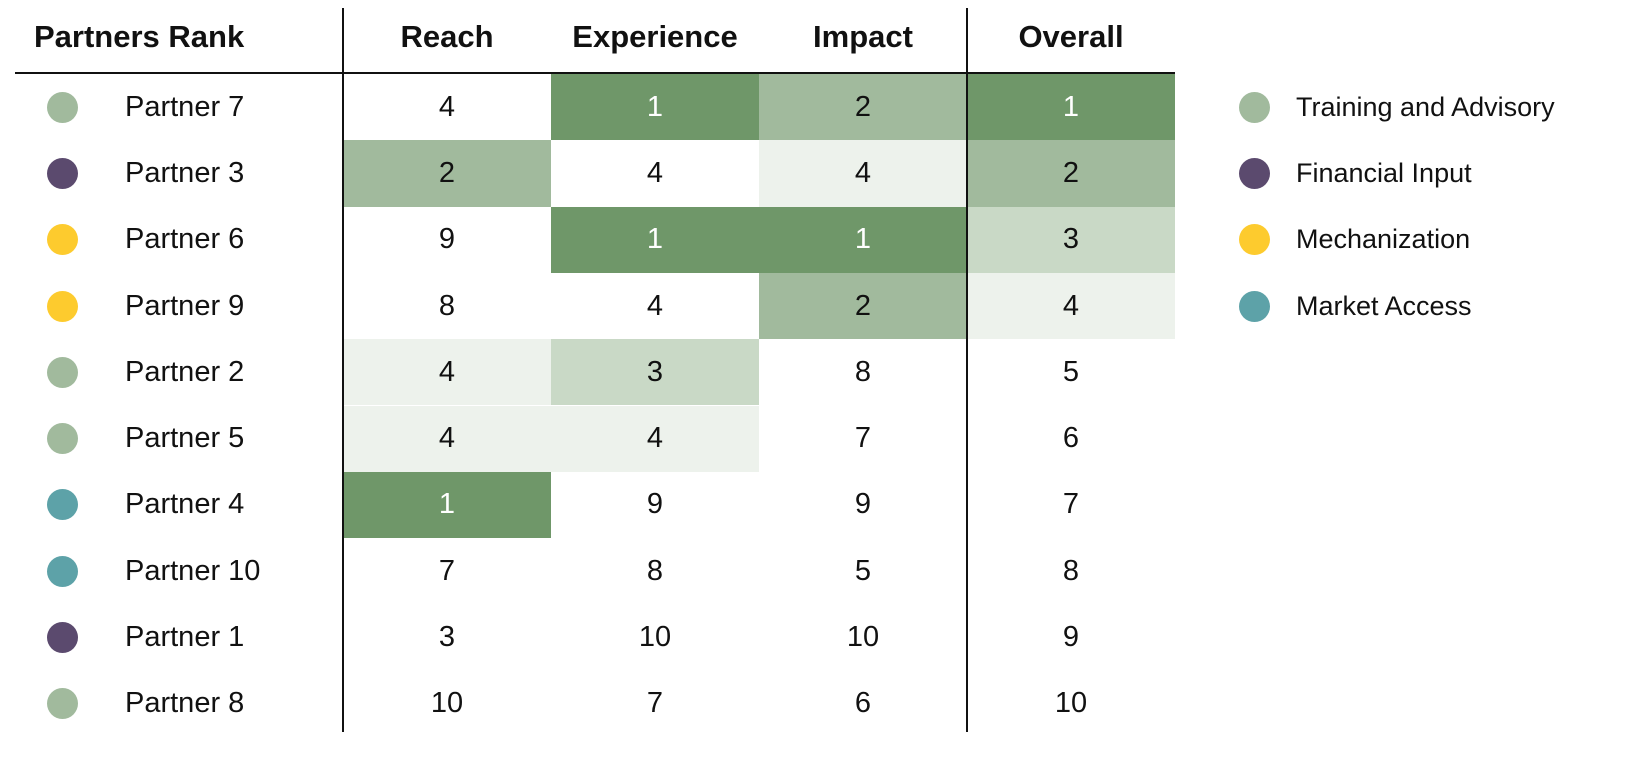  What do you see at coordinates (1384, 172) in the screenshot?
I see `legend-label: Financial Input` at bounding box center [1384, 172].